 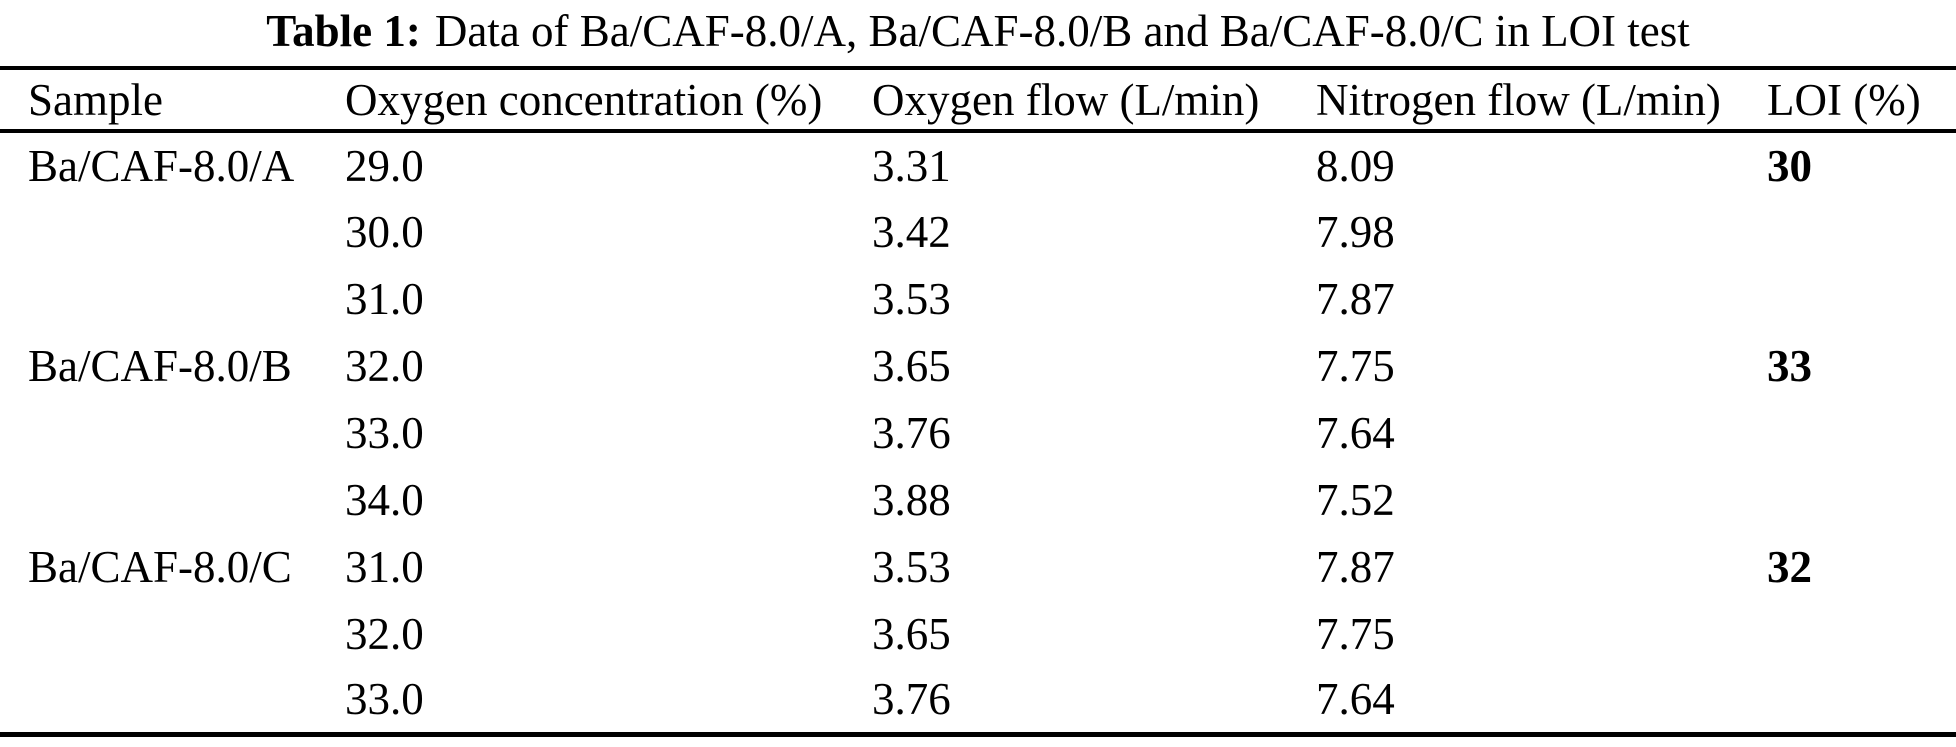 What do you see at coordinates (1789, 165) in the screenshot?
I see `cell-loi: 30` at bounding box center [1789, 165].